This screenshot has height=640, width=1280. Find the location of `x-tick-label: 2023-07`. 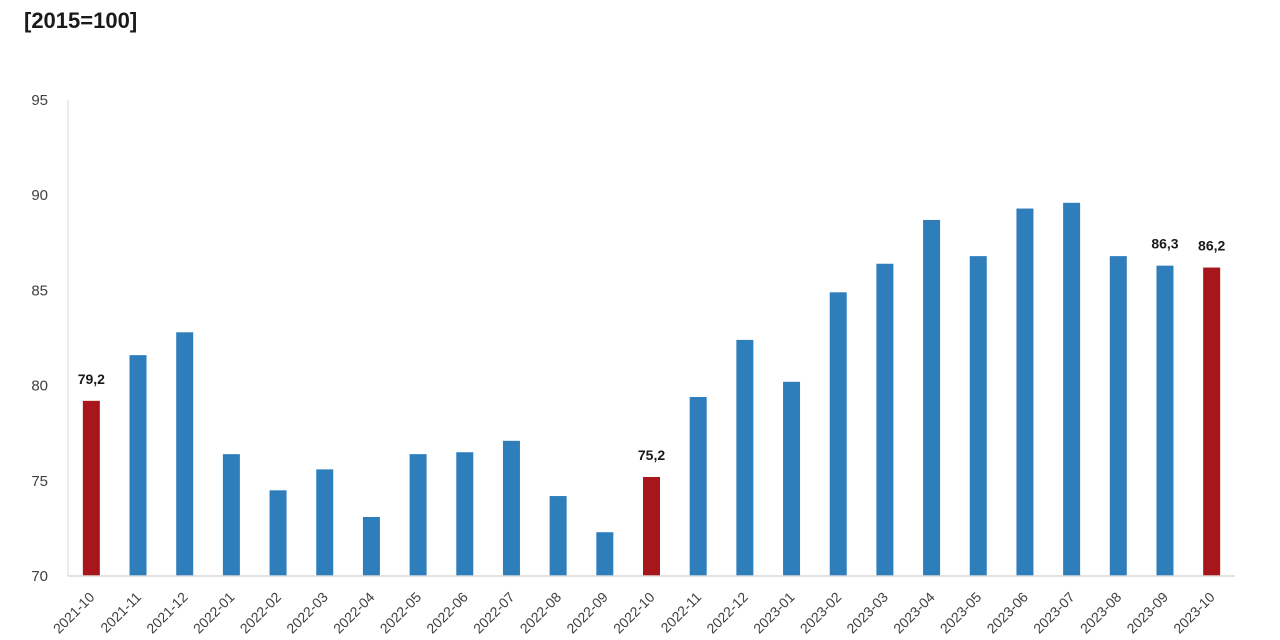

x-tick-label: 2023-07 is located at coordinates (1054, 613).